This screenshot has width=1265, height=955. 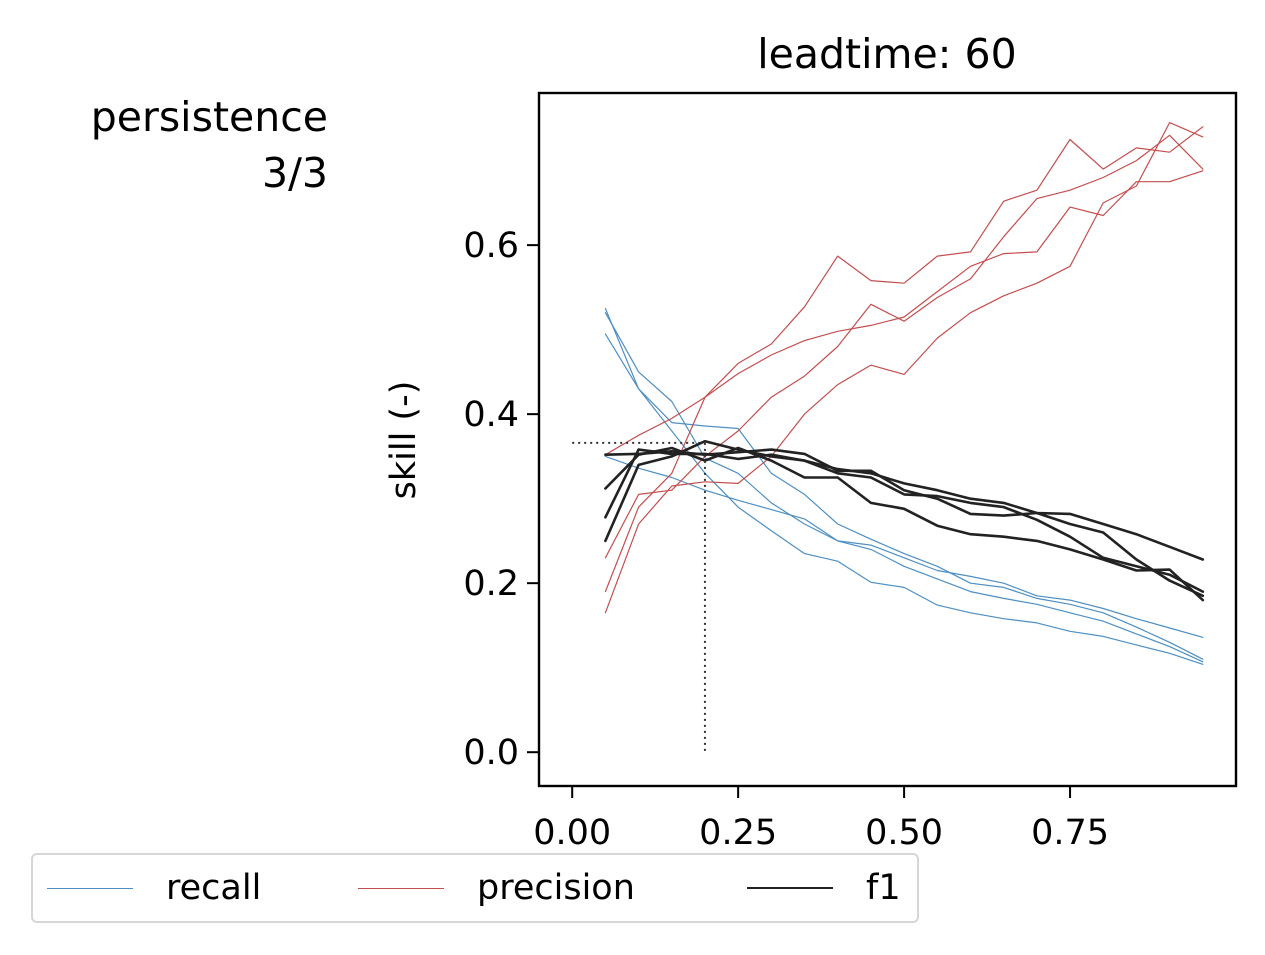 I want to click on x-tick-label: 0.25, so click(x=738, y=833).